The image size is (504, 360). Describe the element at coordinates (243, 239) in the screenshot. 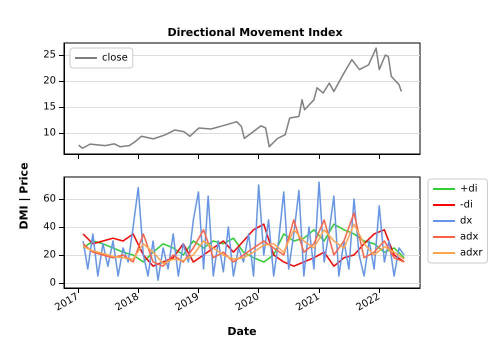

I see `line-series` at that location.